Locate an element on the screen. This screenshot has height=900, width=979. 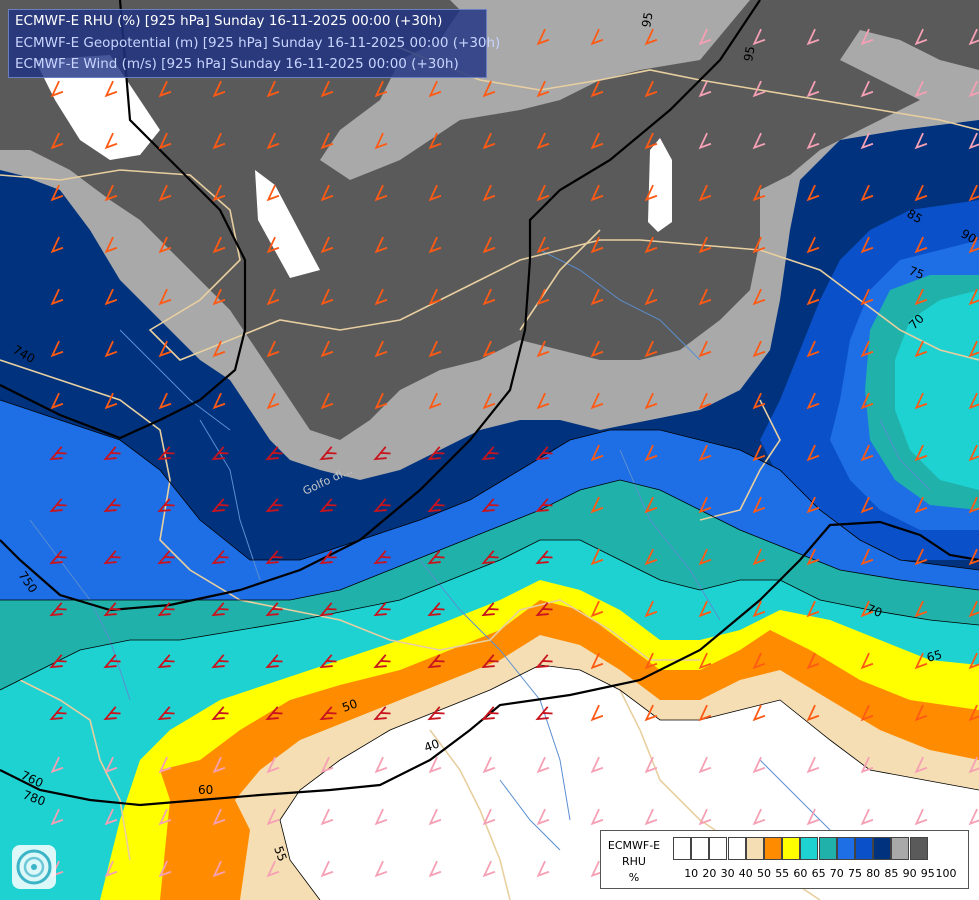
ecmwf-logo-icon is located at coordinates (34, 867).